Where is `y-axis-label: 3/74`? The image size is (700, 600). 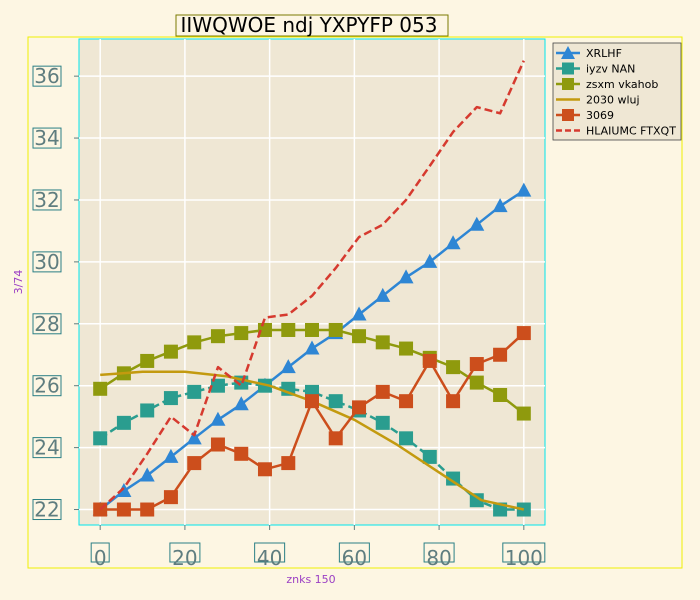 y-axis-label: 3/74 is located at coordinates (18, 282).